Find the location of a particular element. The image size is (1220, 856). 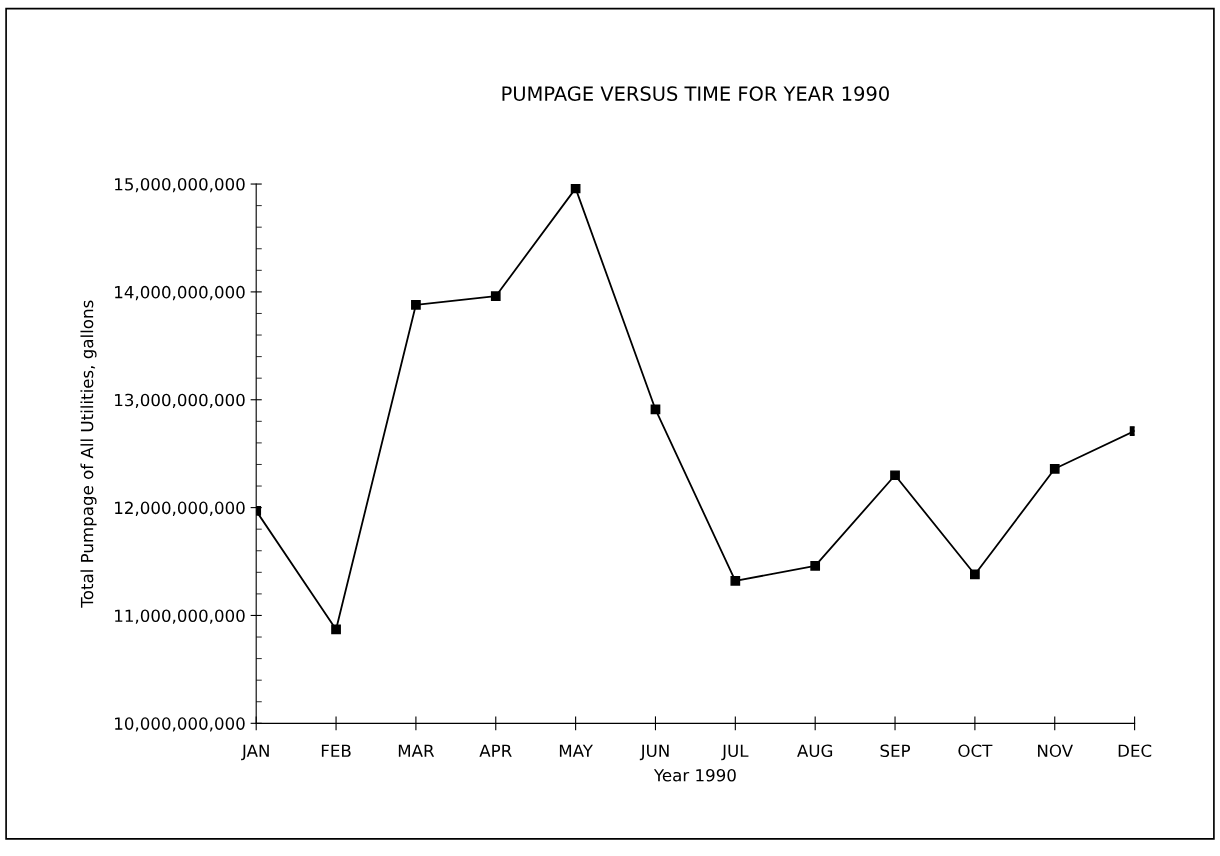

x-tick-label: JUL is located at coordinates (735, 752).